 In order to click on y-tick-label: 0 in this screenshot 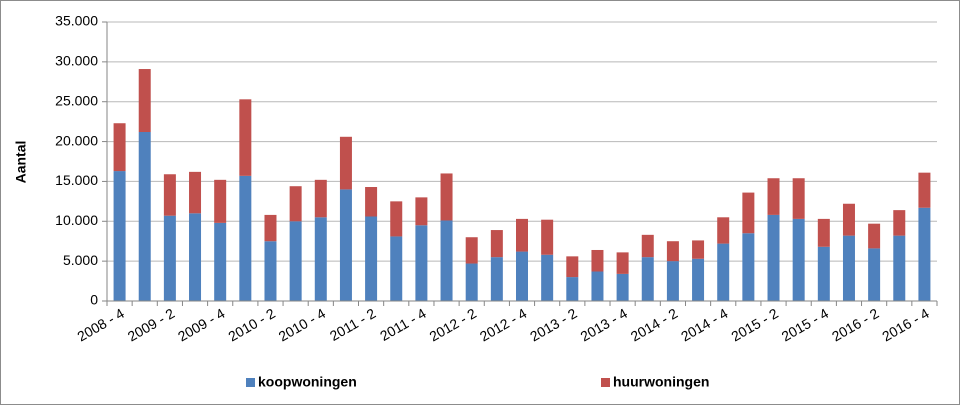, I will do `click(94, 300)`.